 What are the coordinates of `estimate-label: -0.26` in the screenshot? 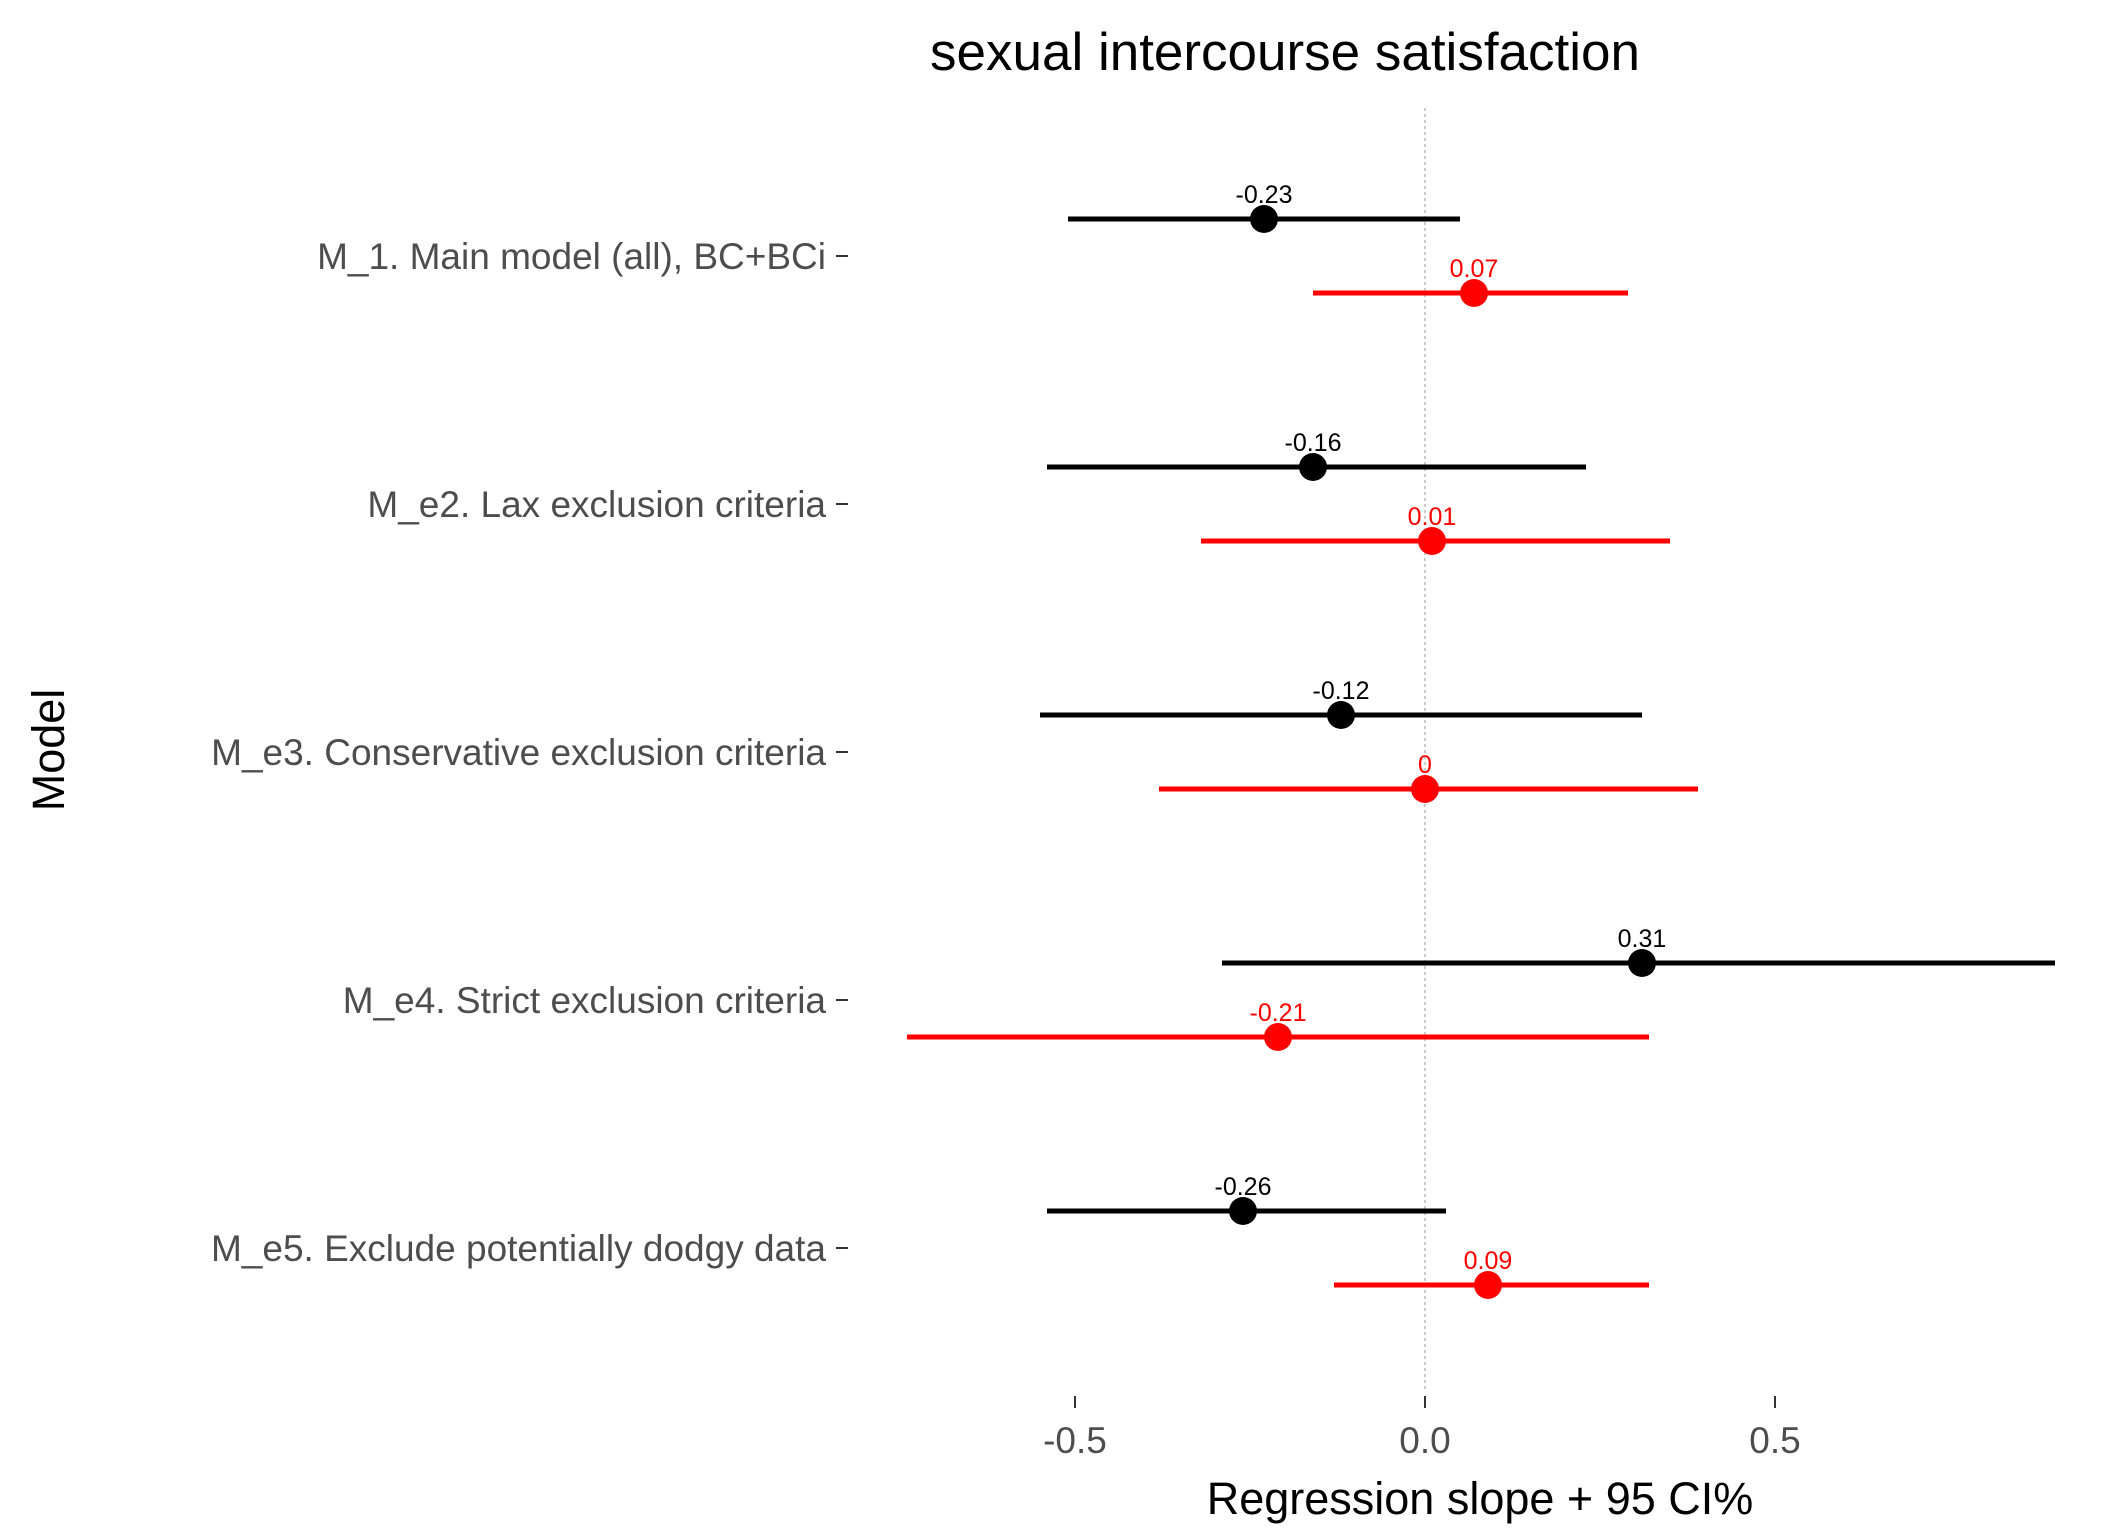 It's located at (1243, 1187).